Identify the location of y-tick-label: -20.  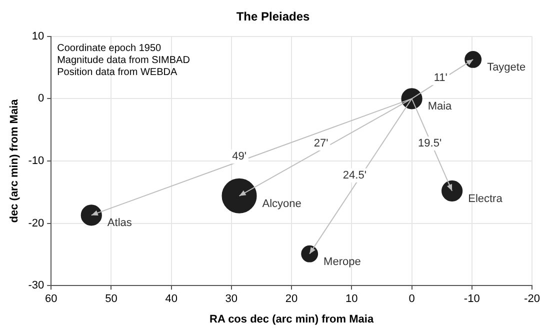
(36, 223).